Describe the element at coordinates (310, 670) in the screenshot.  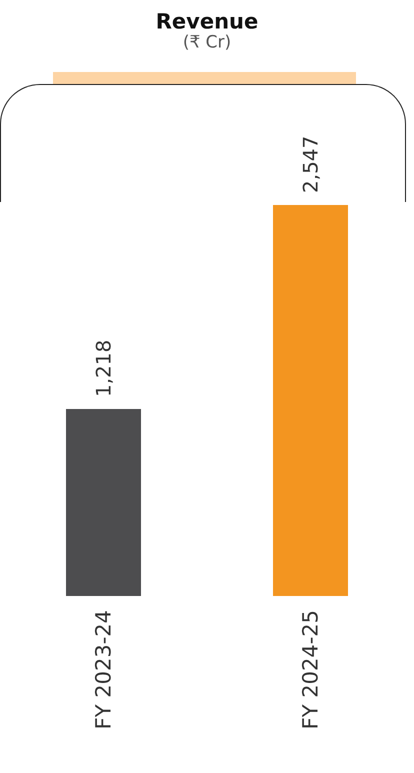
I see `x-tick-label: FY 2024-25` at that location.